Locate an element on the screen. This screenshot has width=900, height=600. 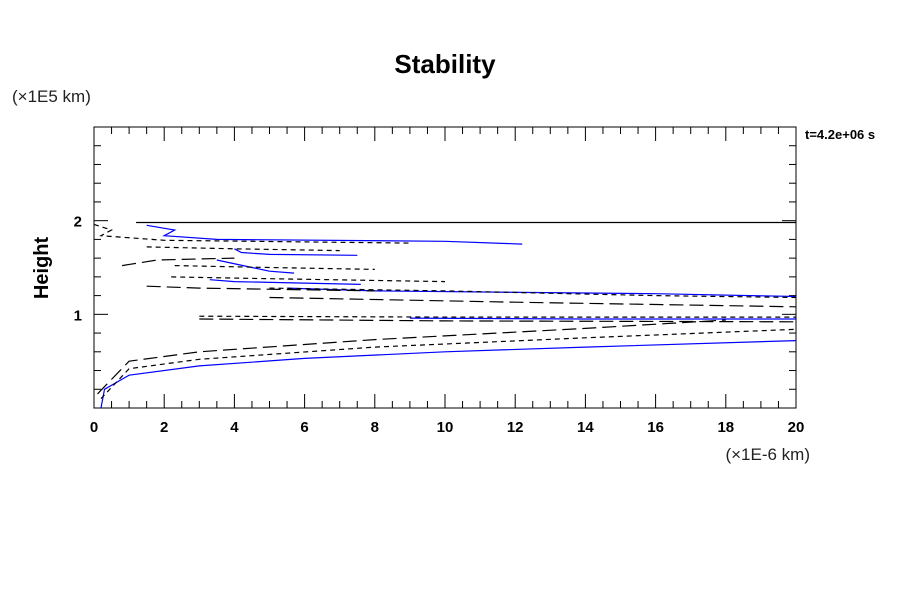
x-tick-label: 14 is located at coordinates (585, 427).